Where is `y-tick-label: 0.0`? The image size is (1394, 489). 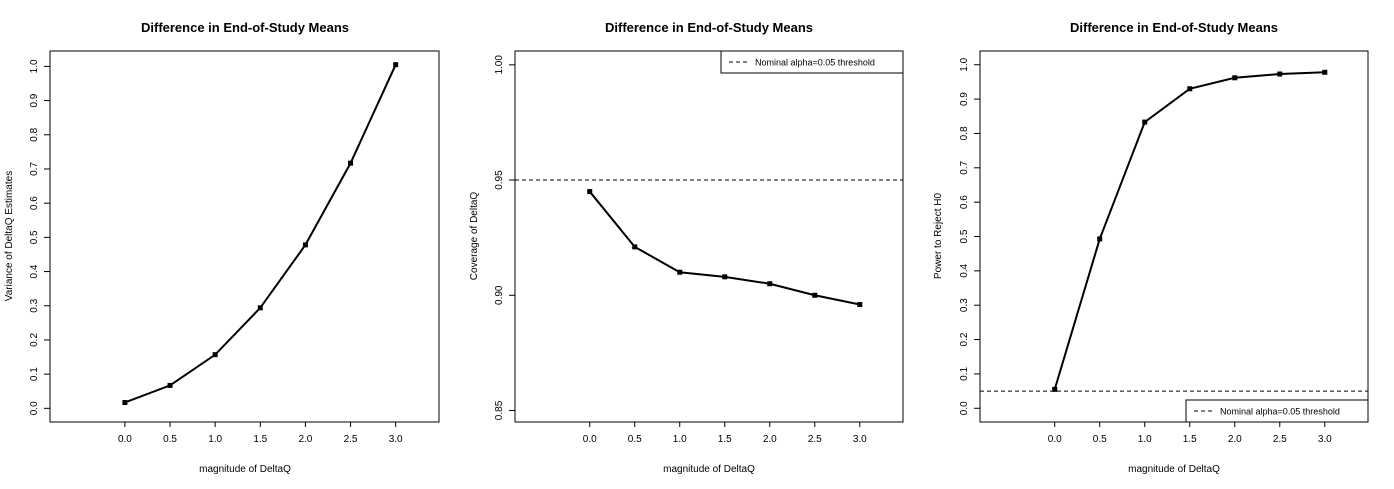 y-tick-label: 0.0 is located at coordinates (34, 408).